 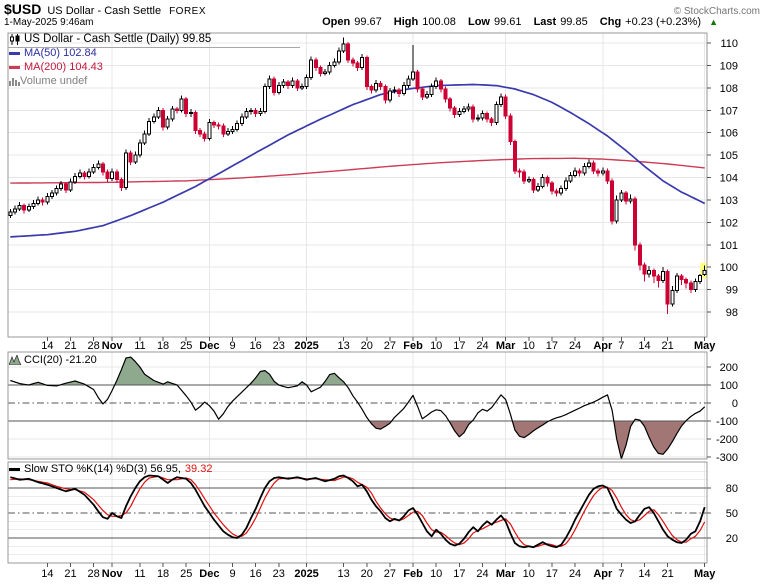 I want to click on svg-text: 108, so click(x=729, y=89).